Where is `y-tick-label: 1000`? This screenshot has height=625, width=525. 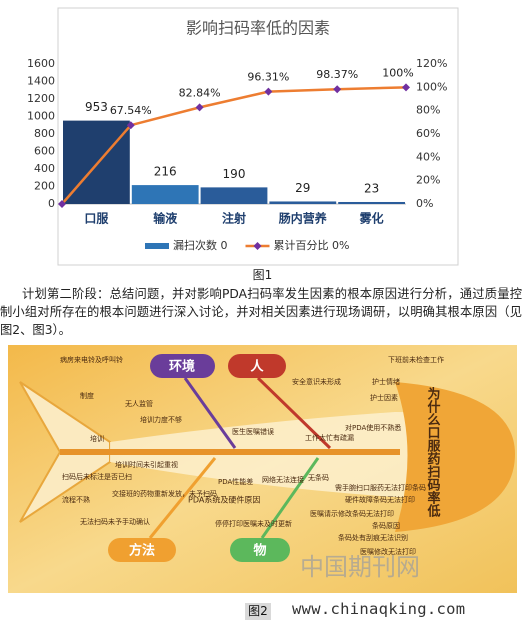
y-tick-label: 1000 is located at coordinates (41, 116).